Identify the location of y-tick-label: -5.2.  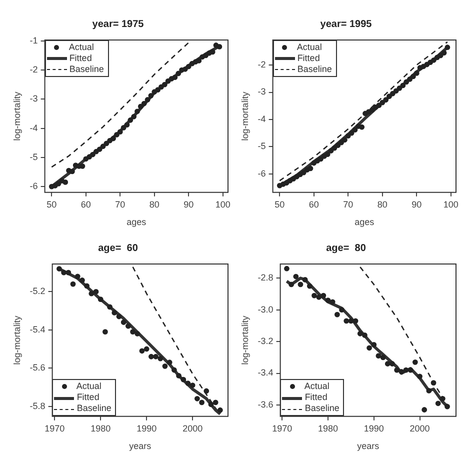
(38, 291).